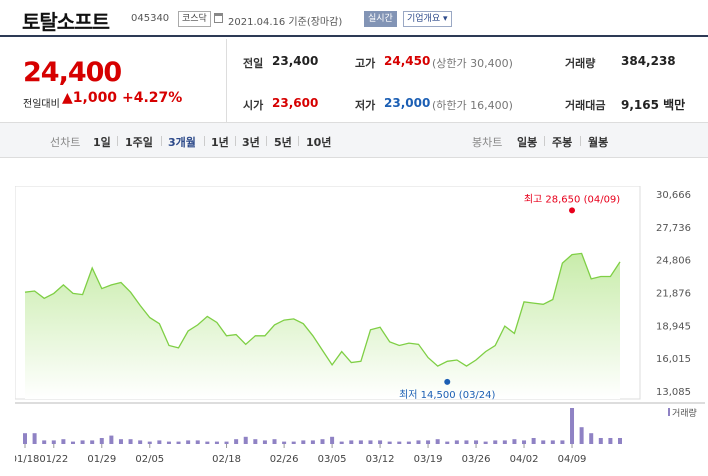 The image size is (708, 476). Describe the element at coordinates (669, 412) in the screenshot. I see `volume-legend-swatch` at that location.